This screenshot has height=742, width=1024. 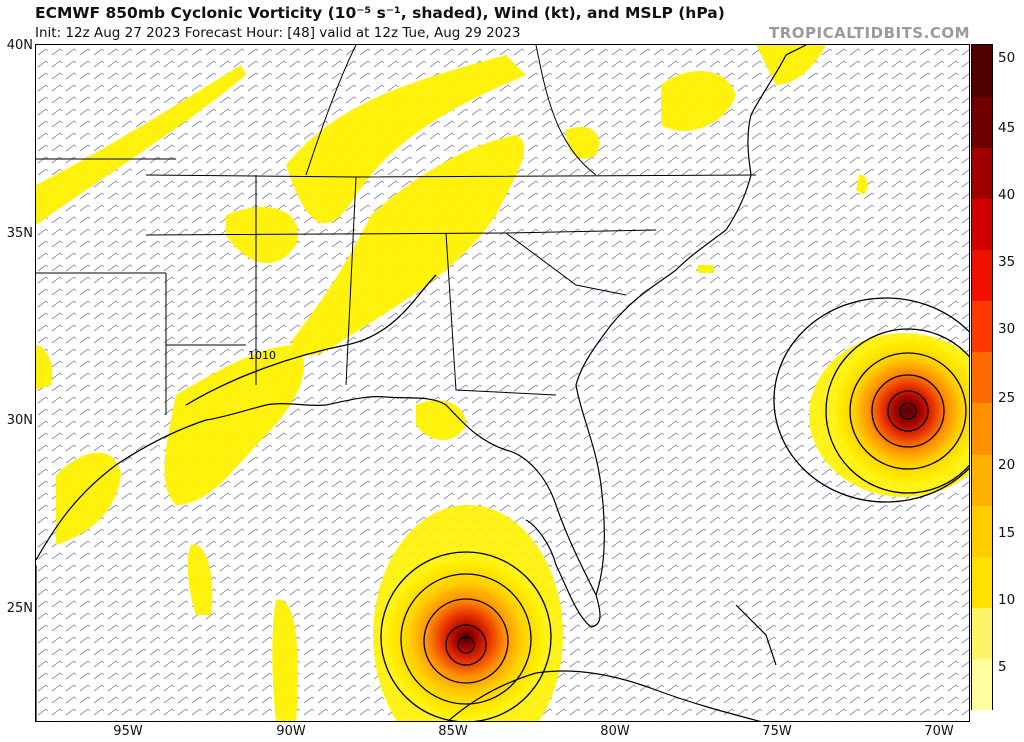 What do you see at coordinates (777, 731) in the screenshot?
I see `lon-label-75w: 75W` at bounding box center [777, 731].